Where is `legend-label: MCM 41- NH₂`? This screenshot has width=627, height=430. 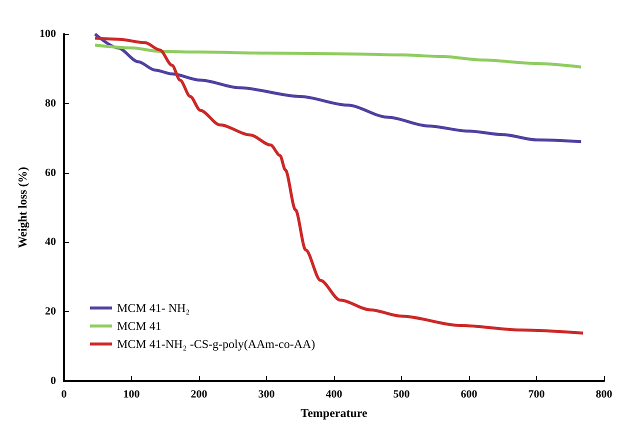
legend-label: MCM 41- NH₂ is located at coordinates (153, 308).